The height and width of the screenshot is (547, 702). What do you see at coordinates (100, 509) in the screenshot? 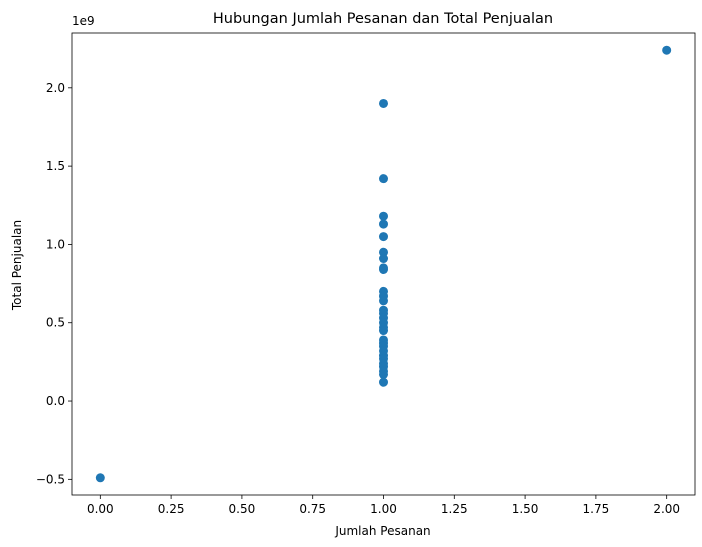
I see `x-tick-label: 0.00` at bounding box center [100, 509].